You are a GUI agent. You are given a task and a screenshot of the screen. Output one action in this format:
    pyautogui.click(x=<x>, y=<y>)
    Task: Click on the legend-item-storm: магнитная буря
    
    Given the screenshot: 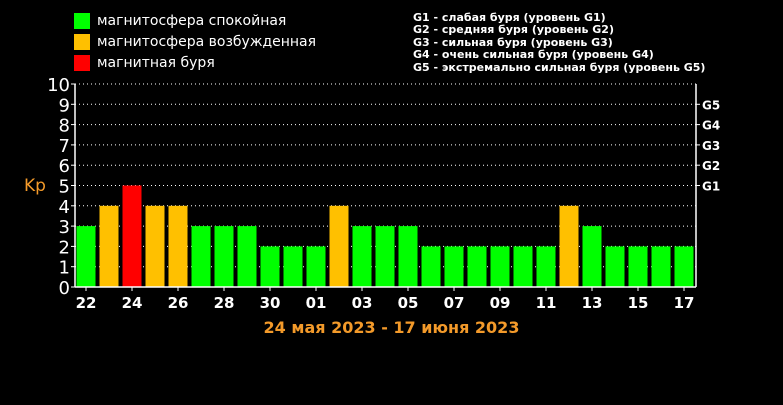 What is the action you would take?
    pyautogui.click(x=195, y=62)
    